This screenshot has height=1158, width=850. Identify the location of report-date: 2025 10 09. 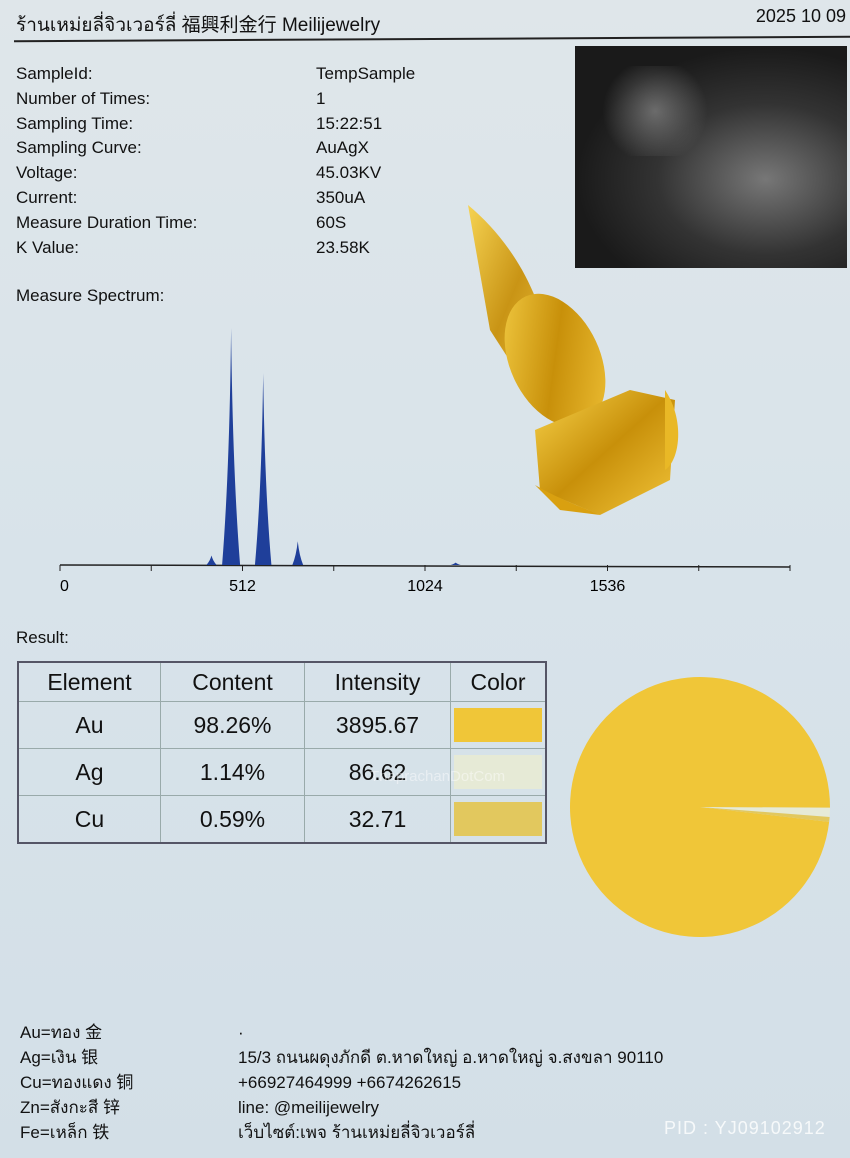
(800, 16).